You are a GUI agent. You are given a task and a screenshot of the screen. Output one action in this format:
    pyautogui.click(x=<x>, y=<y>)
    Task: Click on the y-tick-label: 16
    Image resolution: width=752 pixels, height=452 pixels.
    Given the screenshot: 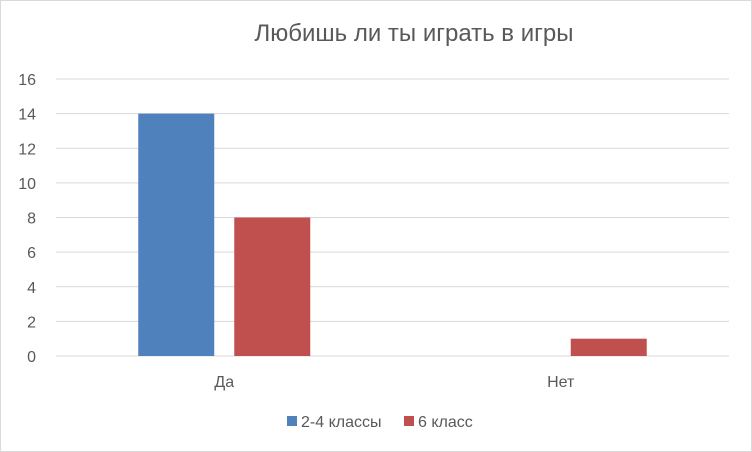 What is the action you would take?
    pyautogui.click(x=27, y=80)
    